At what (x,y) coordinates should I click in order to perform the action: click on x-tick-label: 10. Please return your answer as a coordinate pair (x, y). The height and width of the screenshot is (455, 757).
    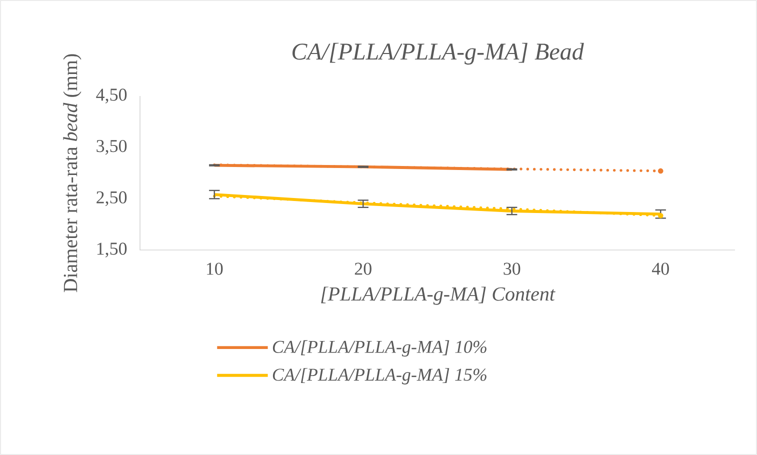
    Looking at the image, I should click on (214, 268).